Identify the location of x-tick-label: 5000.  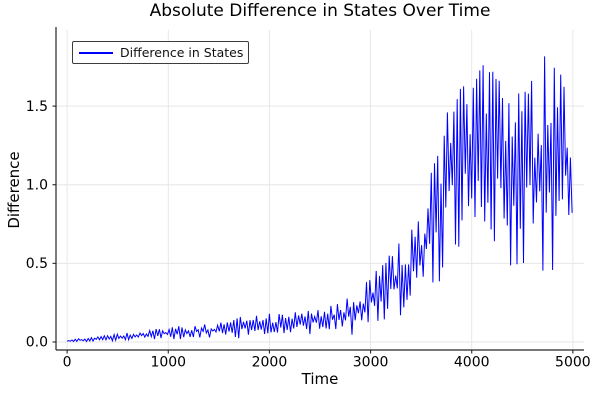
(573, 363).